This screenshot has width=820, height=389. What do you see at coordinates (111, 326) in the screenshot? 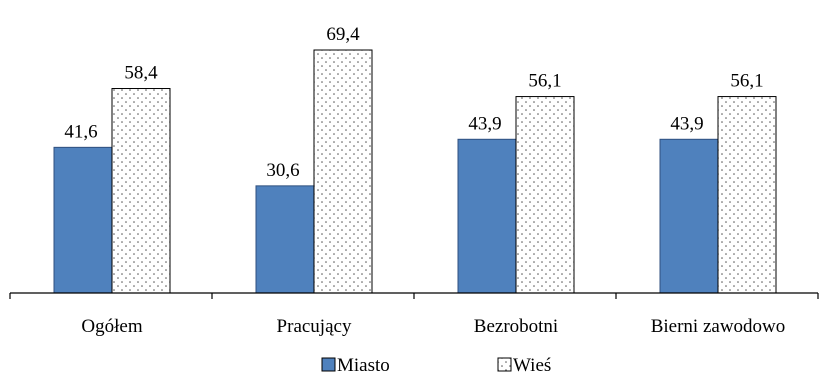
I see `category-label-0: Ogółem` at bounding box center [111, 326].